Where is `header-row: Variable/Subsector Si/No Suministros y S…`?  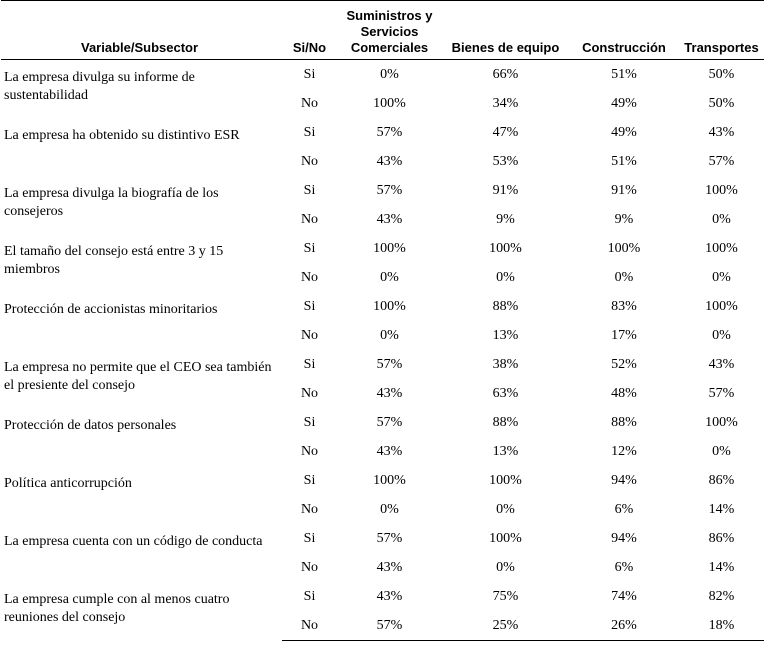
header-row: Variable/Subsector Si/No Suministros y S… is located at coordinates (382, 30).